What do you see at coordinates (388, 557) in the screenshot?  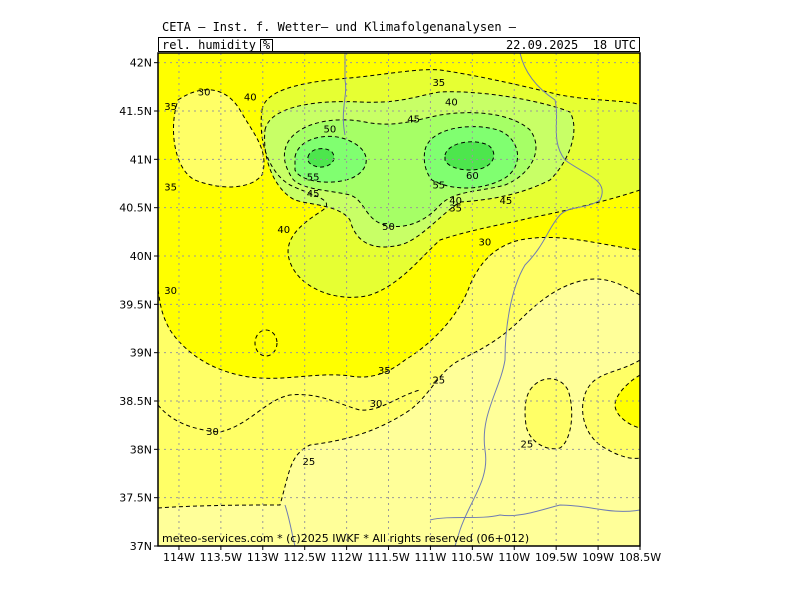 I see `x-tick-label: 111.5W` at bounding box center [388, 557].